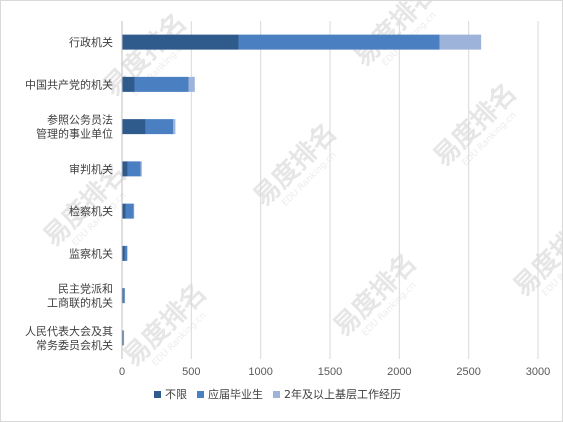  What do you see at coordinates (399, 372) in the screenshot?
I see `x-tick-label: 2000` at bounding box center [399, 372].